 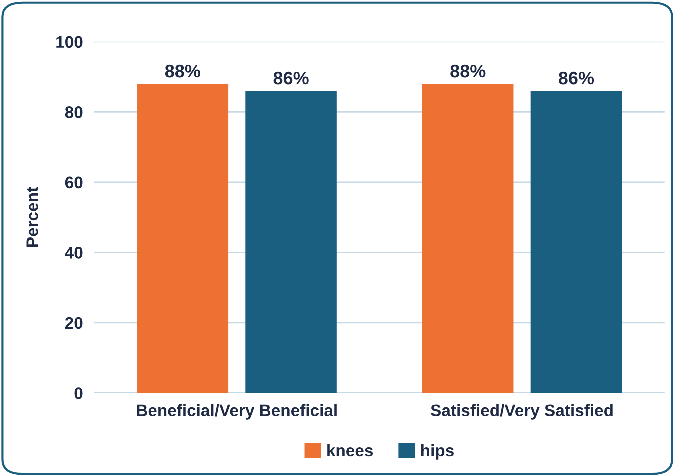 What do you see at coordinates (74, 253) in the screenshot?
I see `y-tick-label: 40` at bounding box center [74, 253].